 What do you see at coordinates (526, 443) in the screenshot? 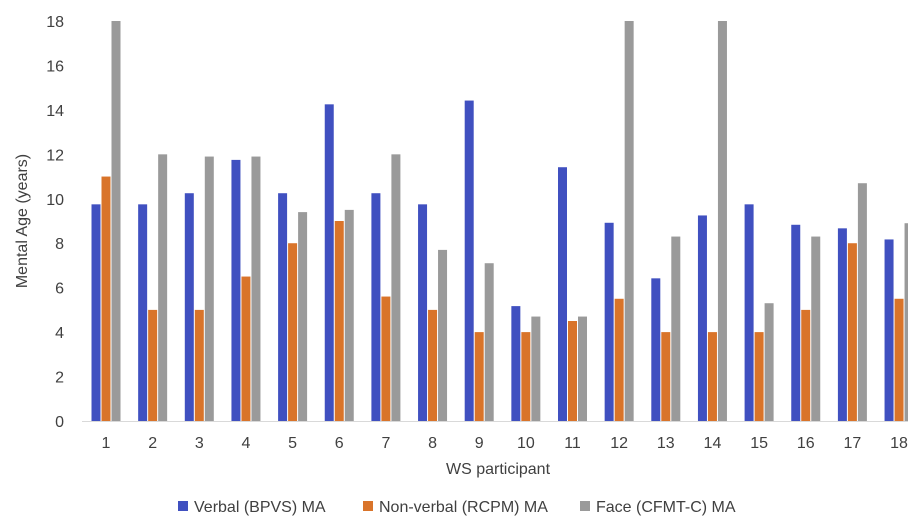
I see `x-tick-label: 10` at bounding box center [526, 443].